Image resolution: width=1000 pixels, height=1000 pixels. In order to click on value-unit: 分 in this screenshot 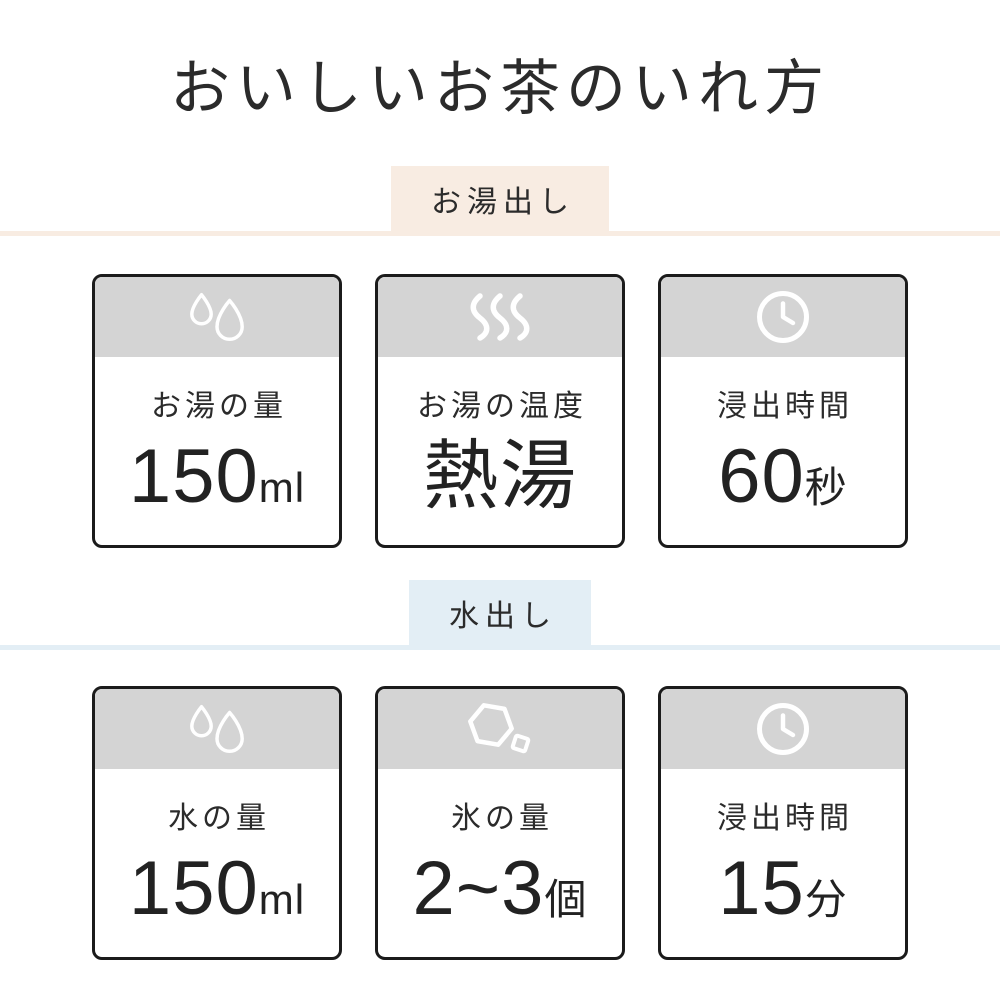, I will do `click(826, 899)`.